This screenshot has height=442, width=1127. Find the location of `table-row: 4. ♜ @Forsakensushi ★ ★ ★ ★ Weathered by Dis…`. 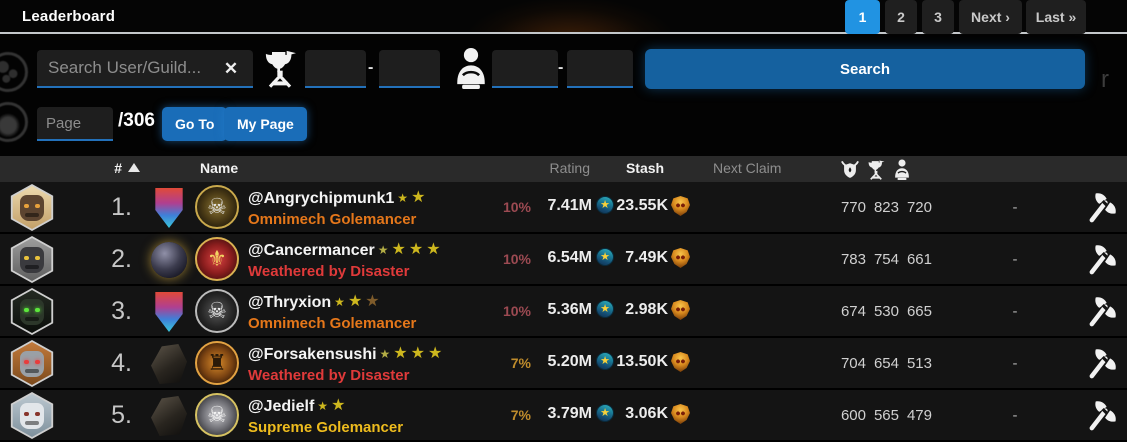

table-row: 4. ♜ @Forsakensushi ★ ★ ★ ★ Weathered by Dis… is located at coordinates (563, 364).